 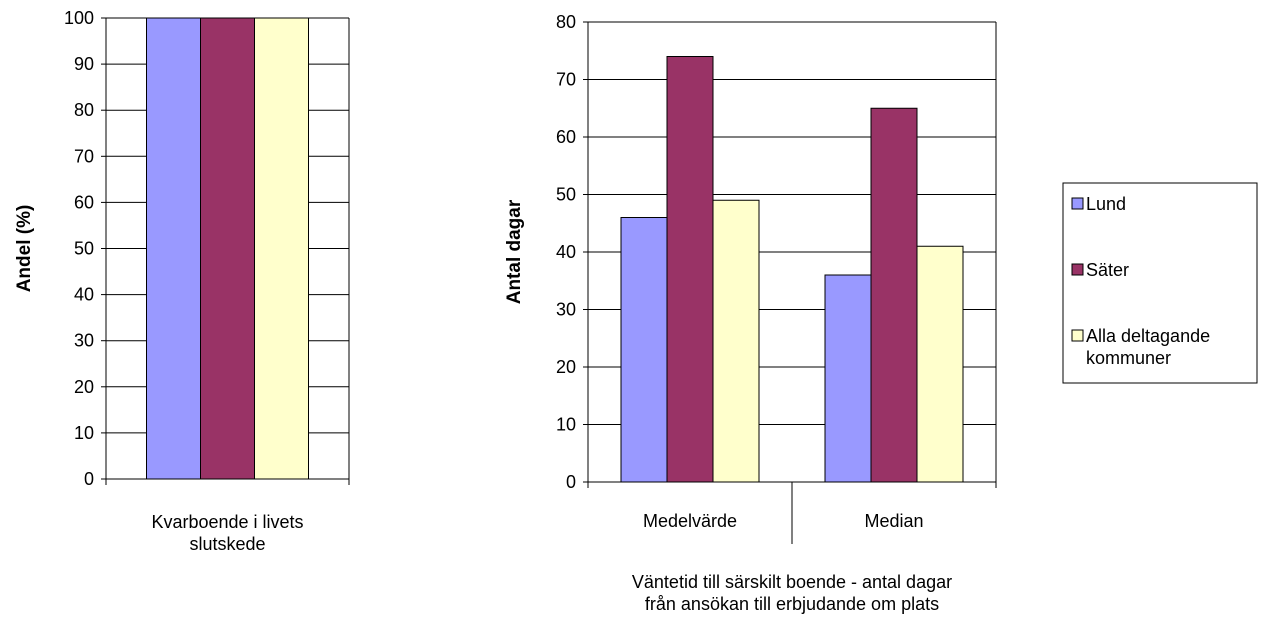 What do you see at coordinates (79, 18) in the screenshot?
I see `y-tick-label: 100` at bounding box center [79, 18].